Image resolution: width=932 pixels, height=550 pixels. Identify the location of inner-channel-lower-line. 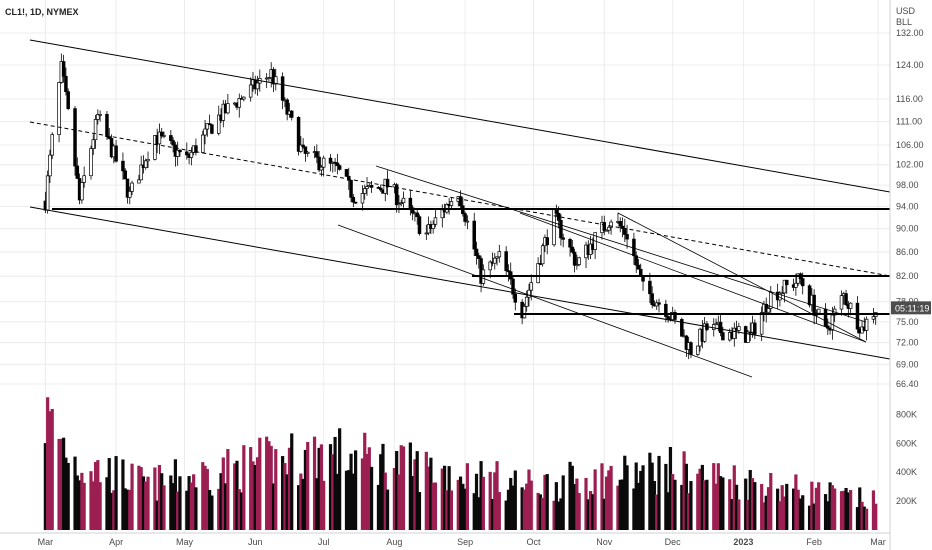
(545, 301).